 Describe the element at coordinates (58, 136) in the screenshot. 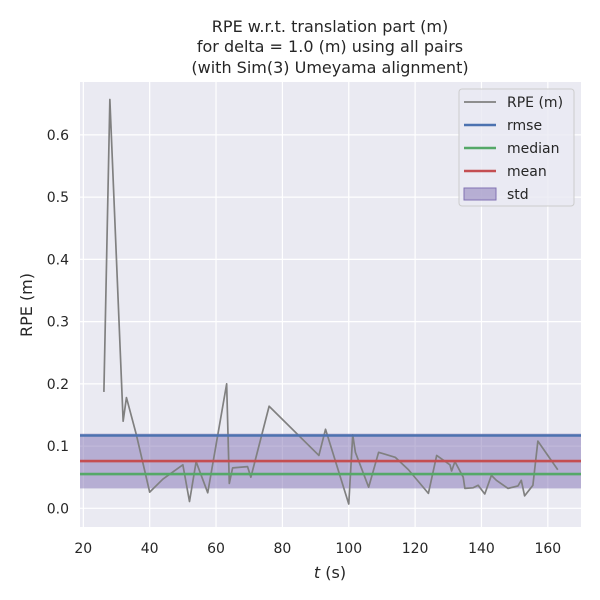

I see `y-tick-label-6: 0.6` at that location.